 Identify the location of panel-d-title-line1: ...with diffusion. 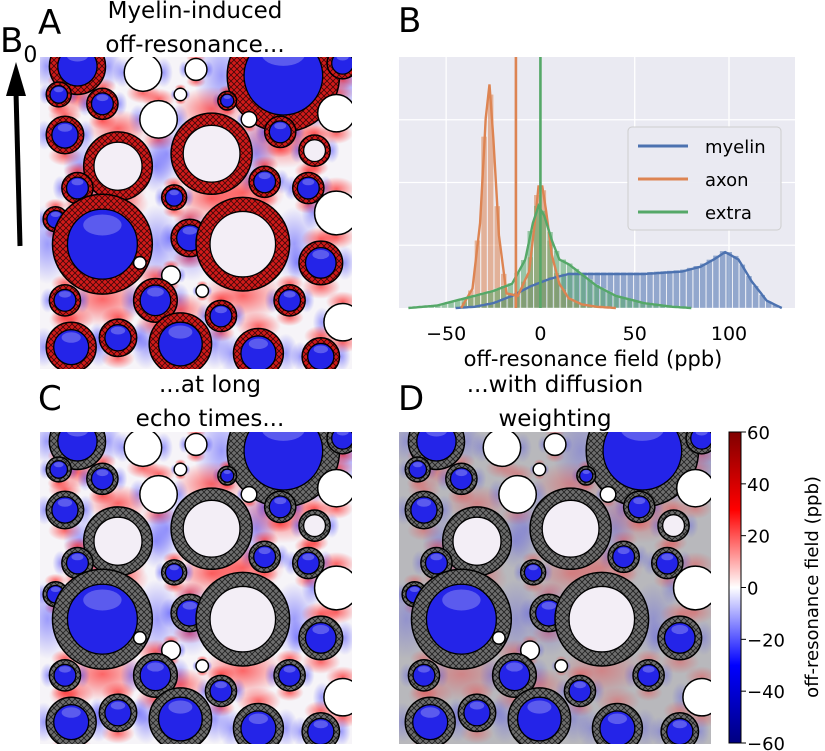
(555, 385).